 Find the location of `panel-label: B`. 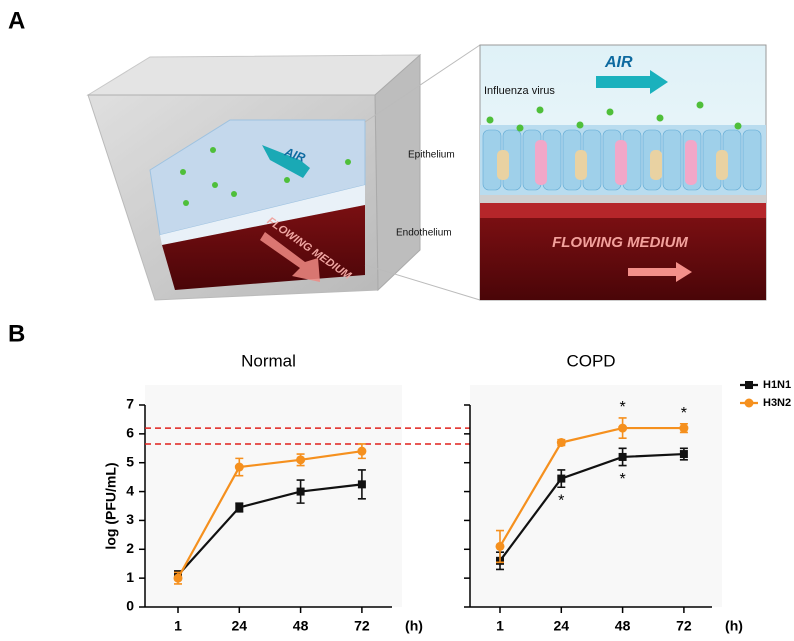

panel-label: B is located at coordinates (16, 333).